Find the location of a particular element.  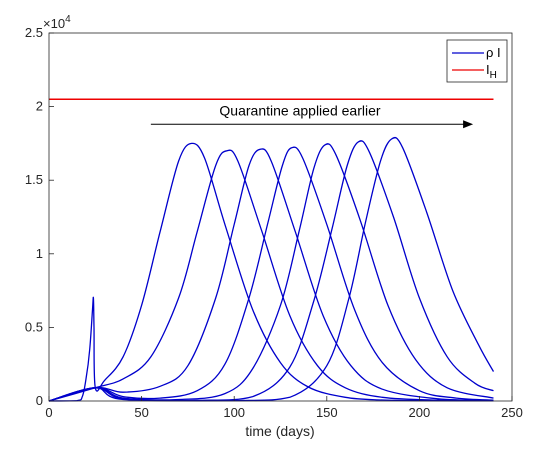

legend-label-rho-i-main: ρ I is located at coordinates (493, 52).